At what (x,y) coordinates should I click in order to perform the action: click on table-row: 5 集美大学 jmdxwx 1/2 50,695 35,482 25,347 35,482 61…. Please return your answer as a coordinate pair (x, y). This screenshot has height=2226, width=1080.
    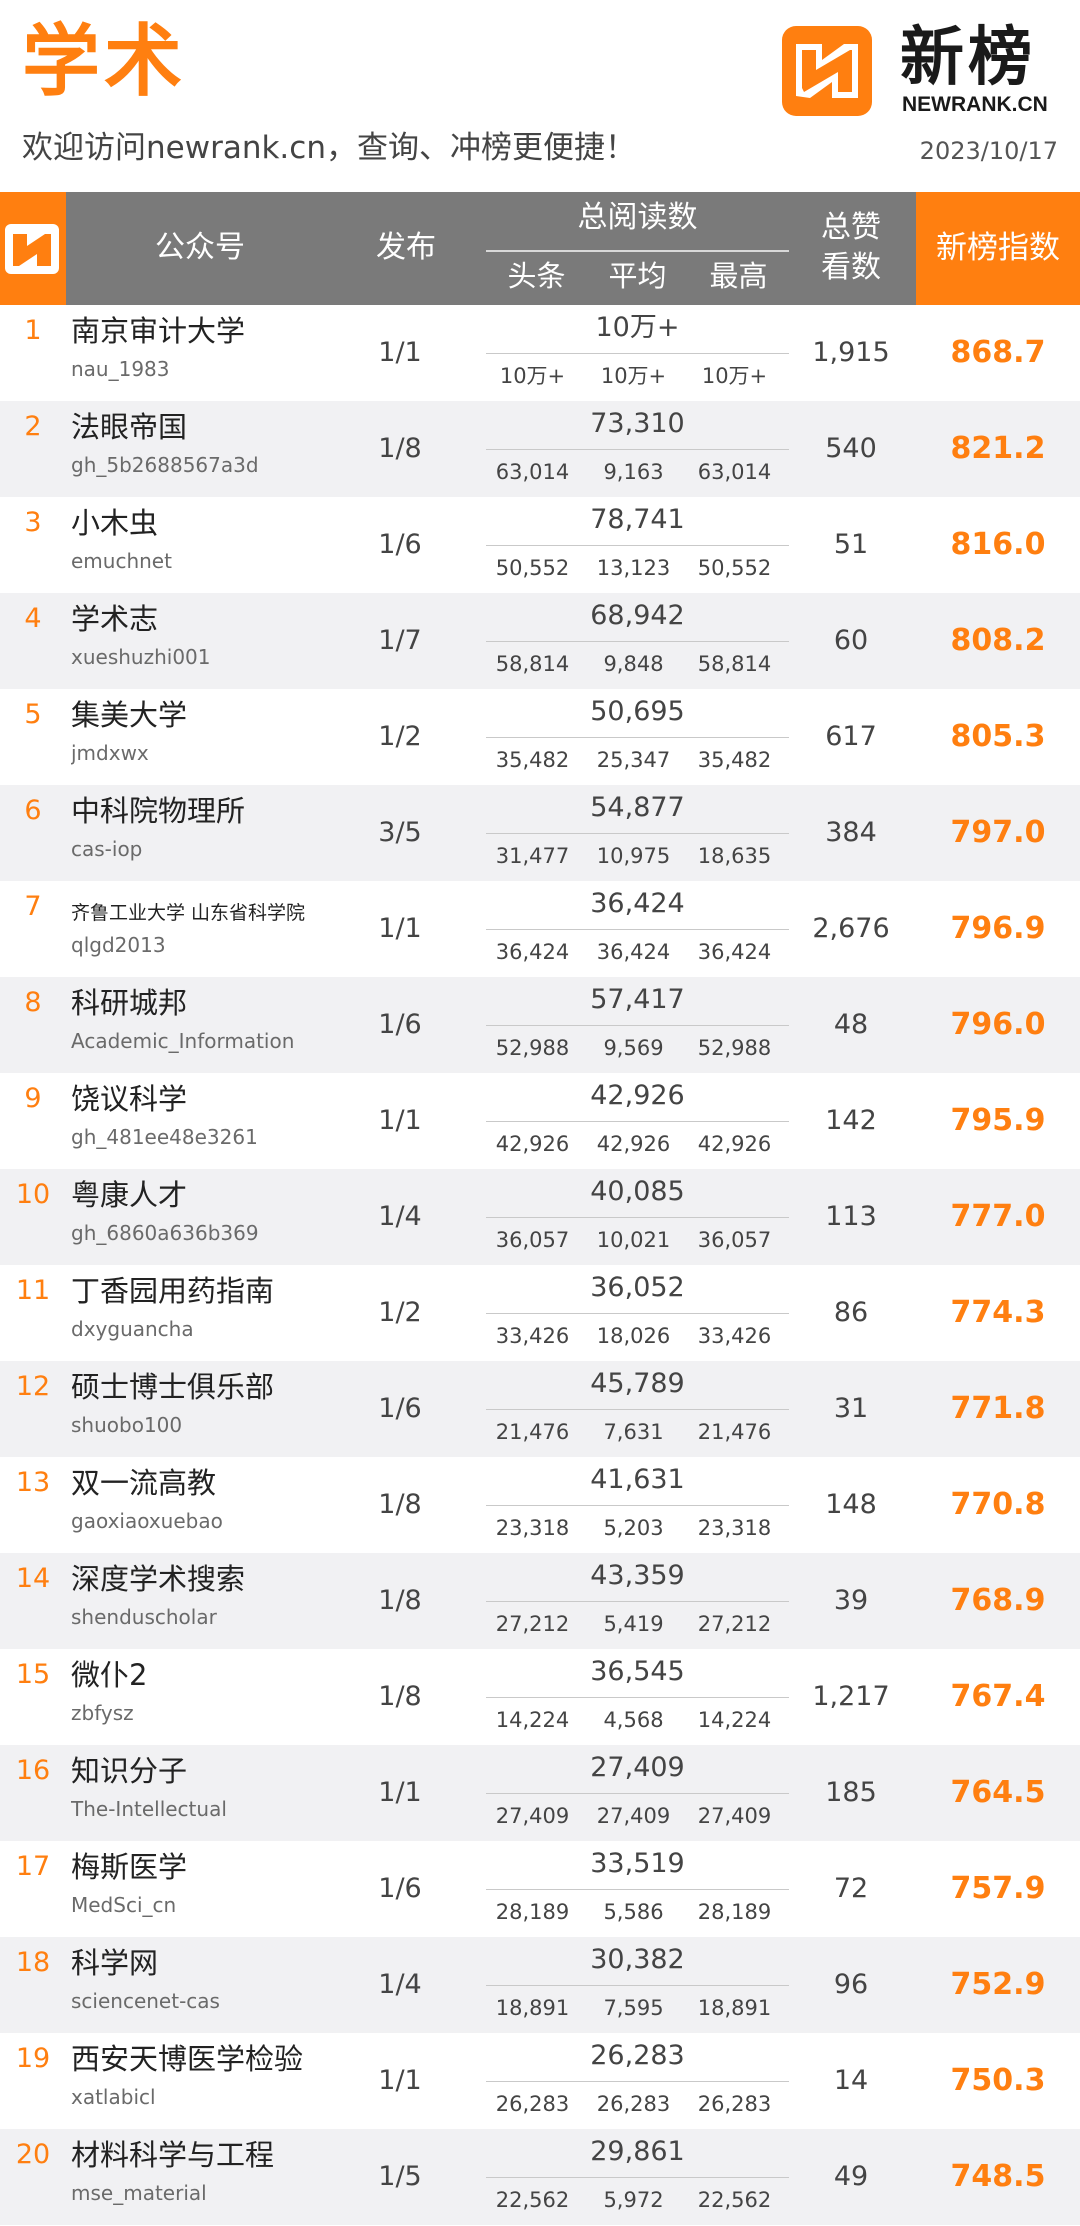
    Looking at the image, I should click on (540, 737).